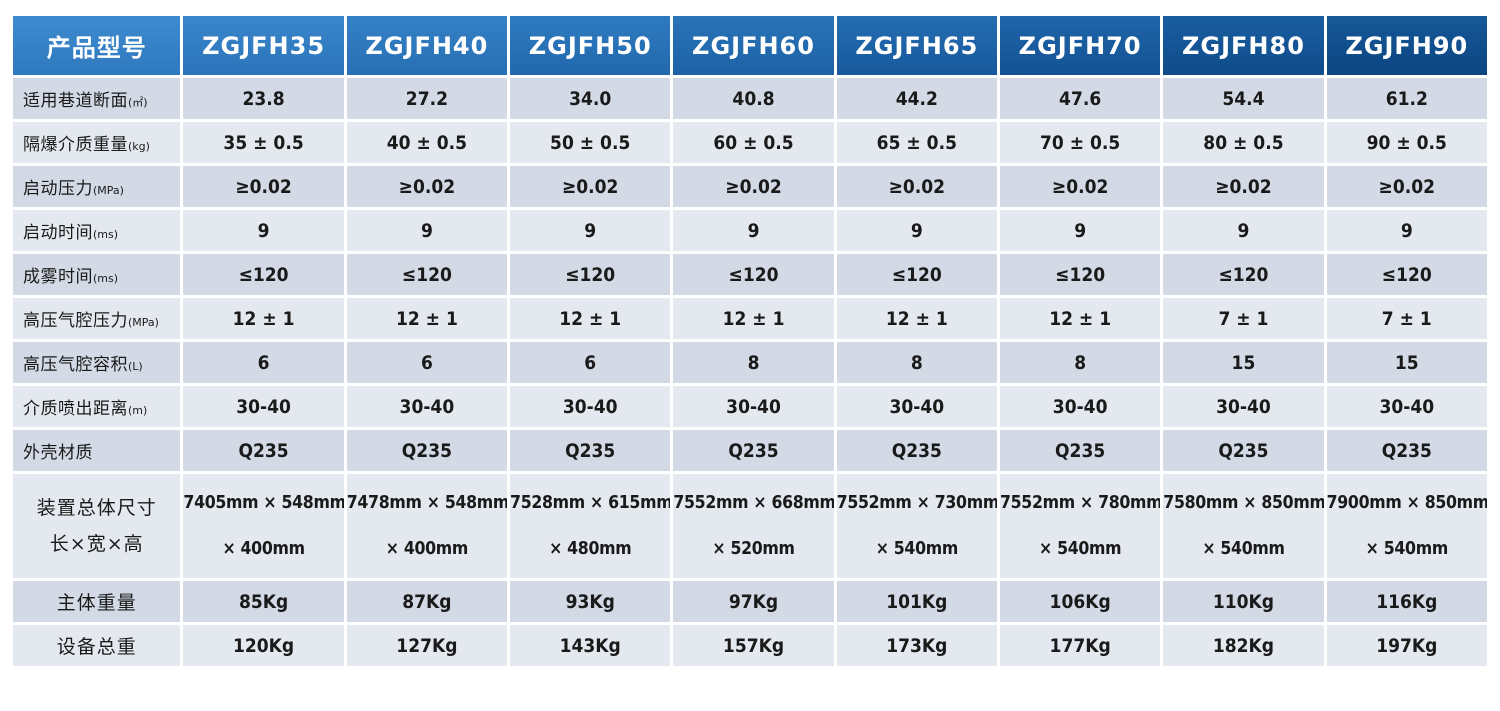 The height and width of the screenshot is (711, 1500). I want to click on spec-value: 80 ± 0.5, so click(1243, 142).